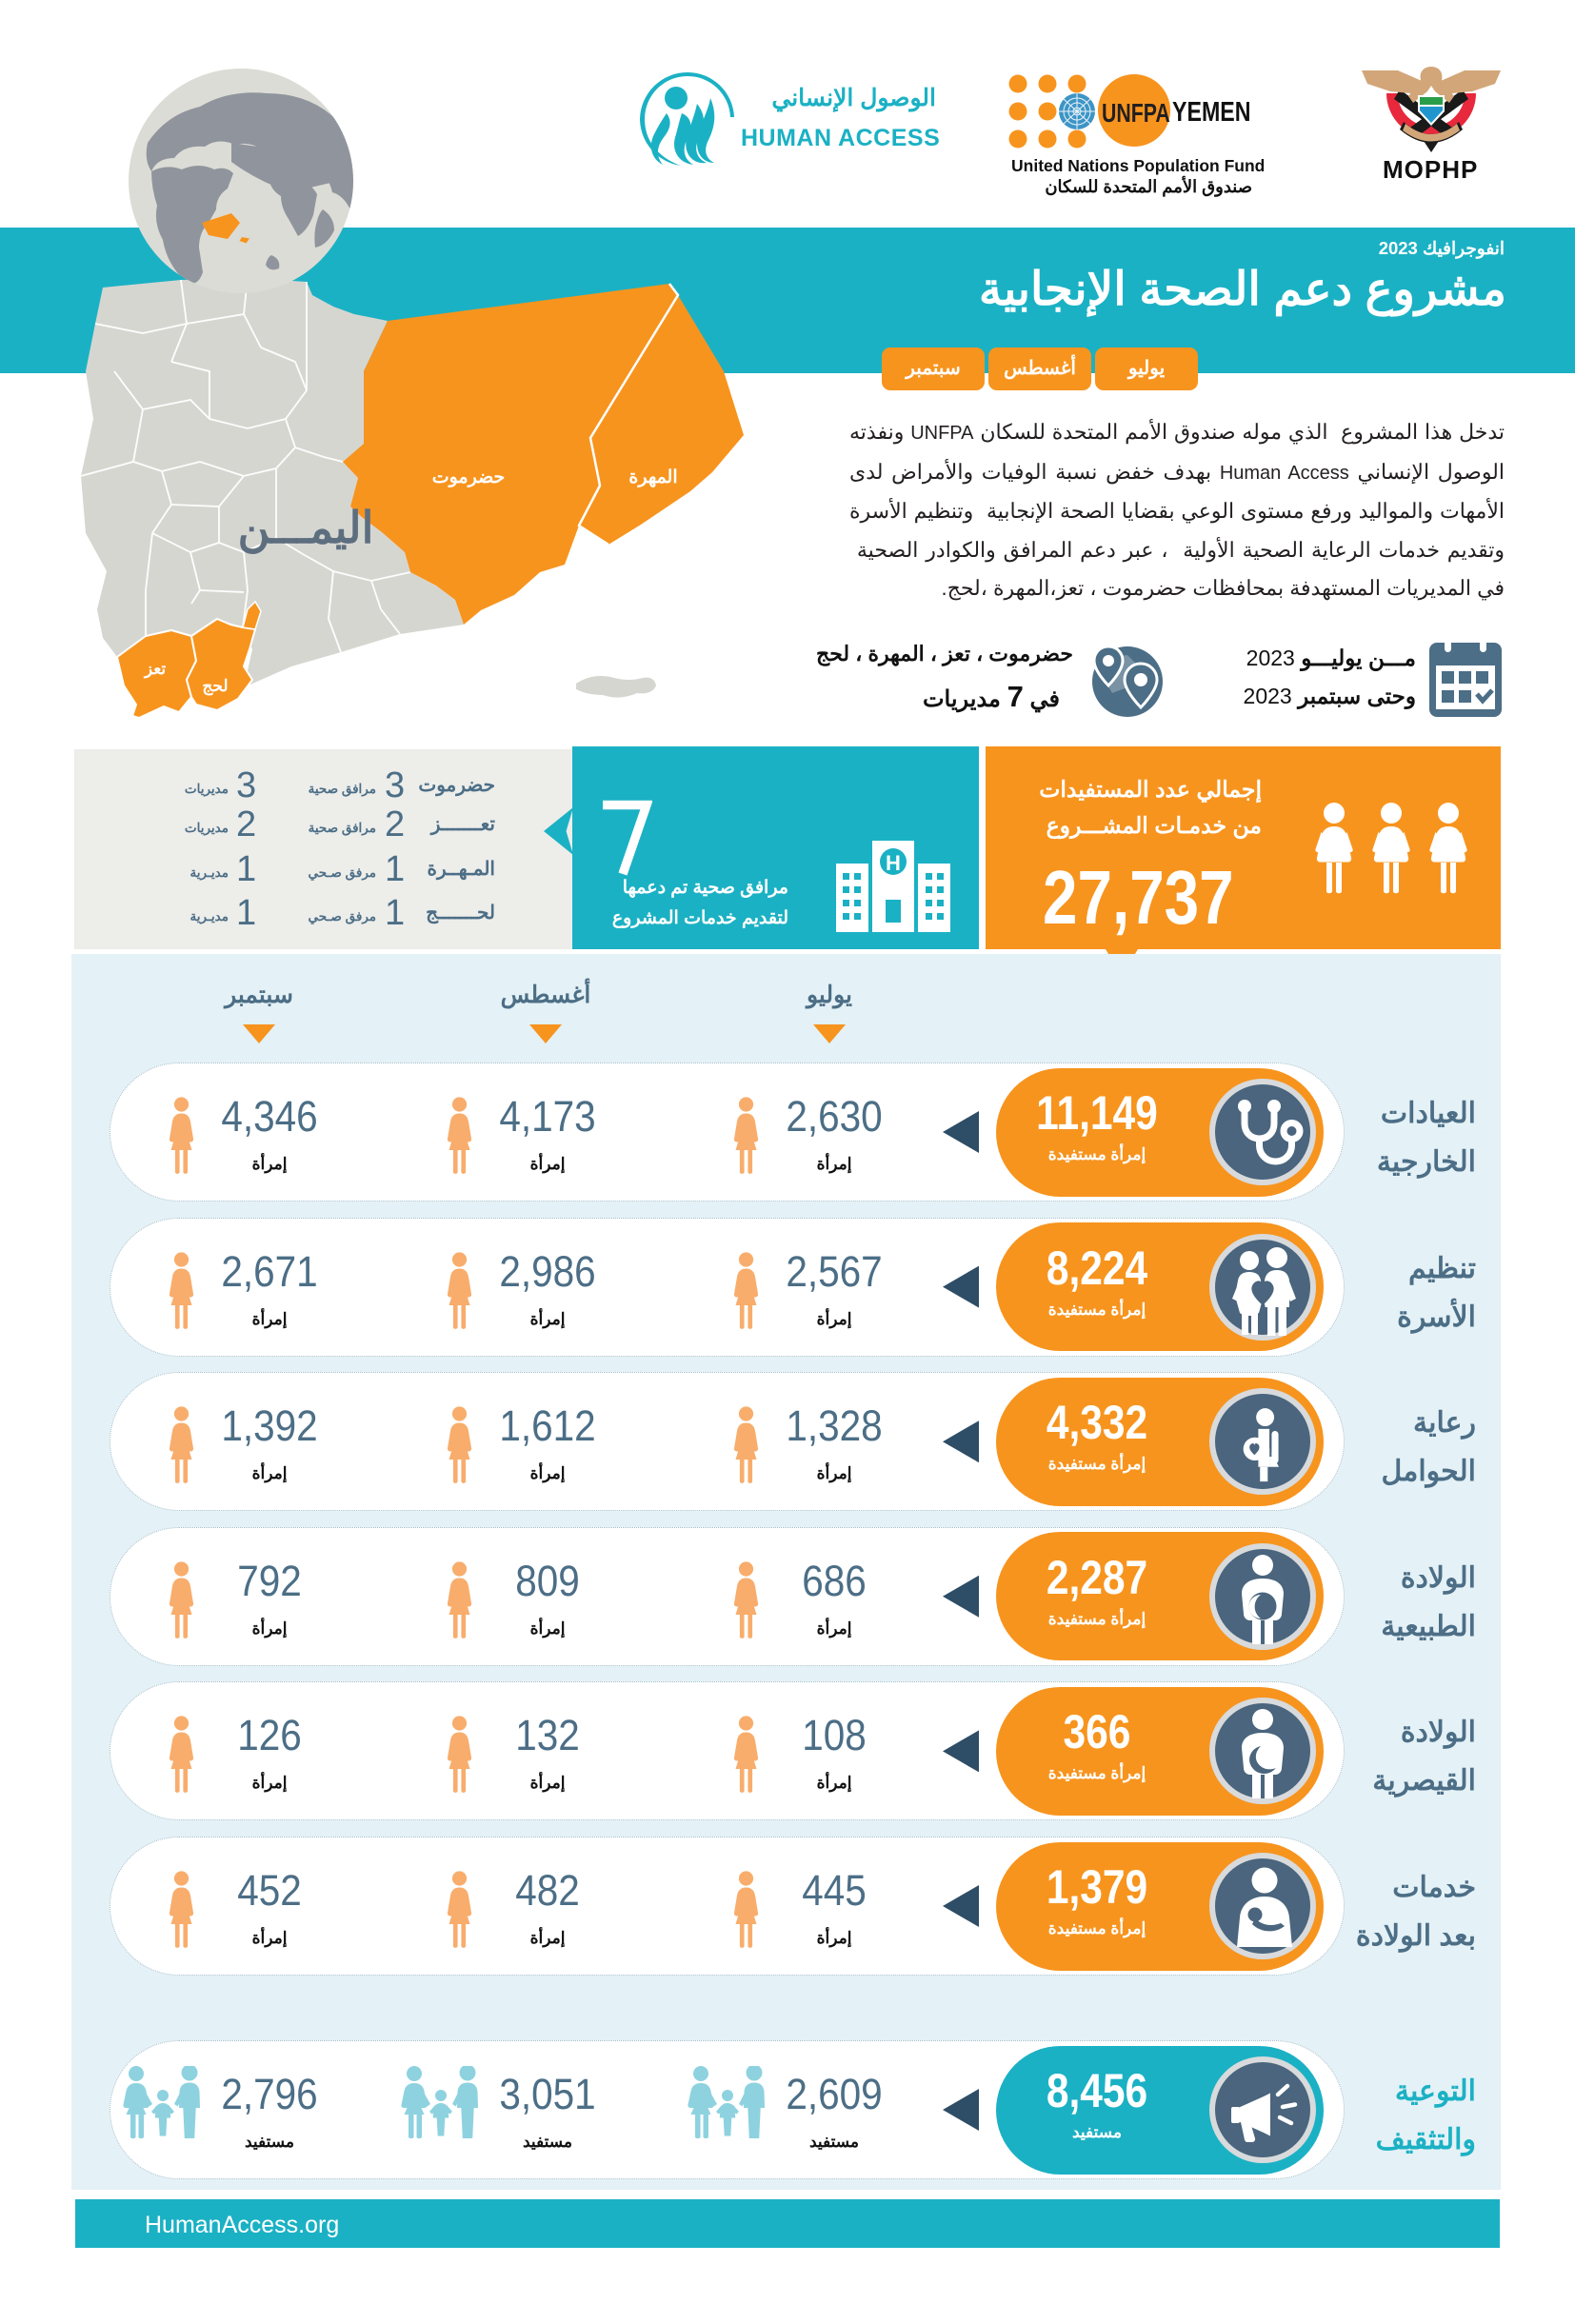 The image size is (1575, 2324). I want to click on svg-text: حضرموت, so click(469, 477).